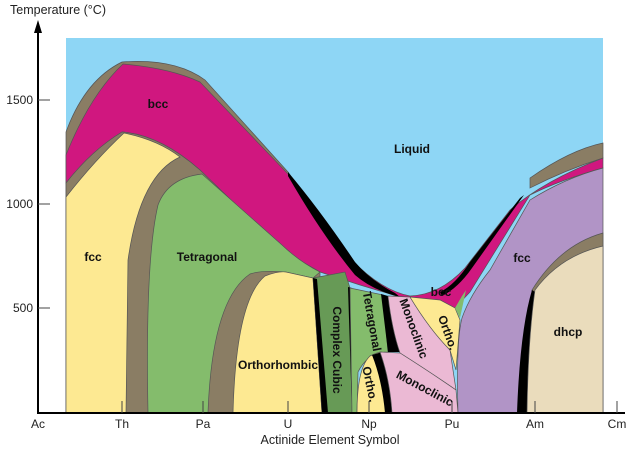 Image resolution: width=640 pixels, height=451 pixels. What do you see at coordinates (435, 333) in the screenshot?
I see `ortho-pu-region` at bounding box center [435, 333].